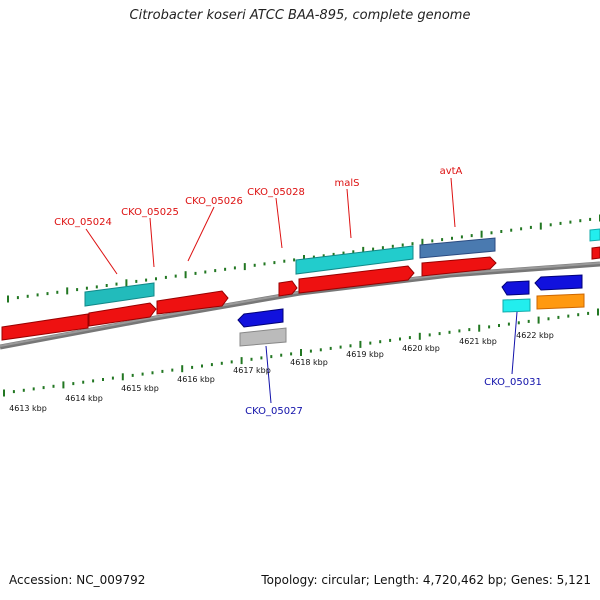 This screenshot has width=600, height=600. What do you see at coordinates (347, 183) in the screenshot?
I see `gene-label: malS` at bounding box center [347, 183].